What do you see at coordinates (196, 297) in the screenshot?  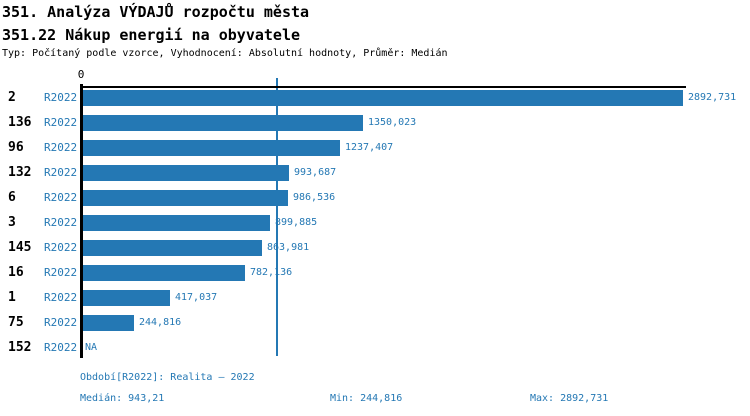 I see `bar-value-label: 417,037` at bounding box center [196, 297].